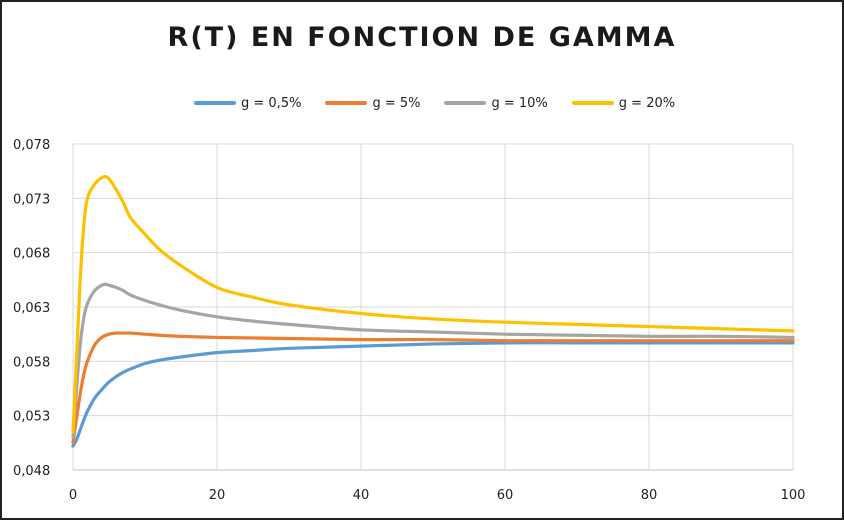 The height and width of the screenshot is (520, 844). Describe the element at coordinates (519, 103) in the screenshot. I see `legend-label: g = 10%` at that location.